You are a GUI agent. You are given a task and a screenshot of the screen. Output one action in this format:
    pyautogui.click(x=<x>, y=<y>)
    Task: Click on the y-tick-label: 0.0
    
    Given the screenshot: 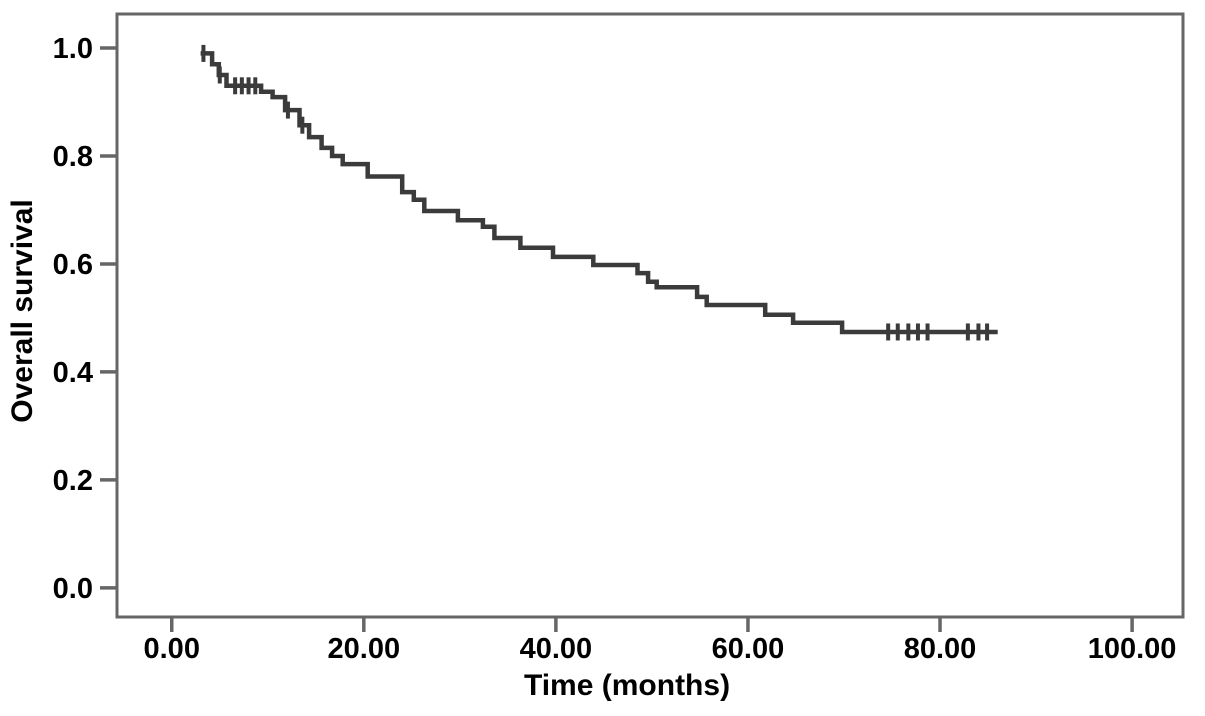 What is the action you would take?
    pyautogui.click(x=73, y=589)
    